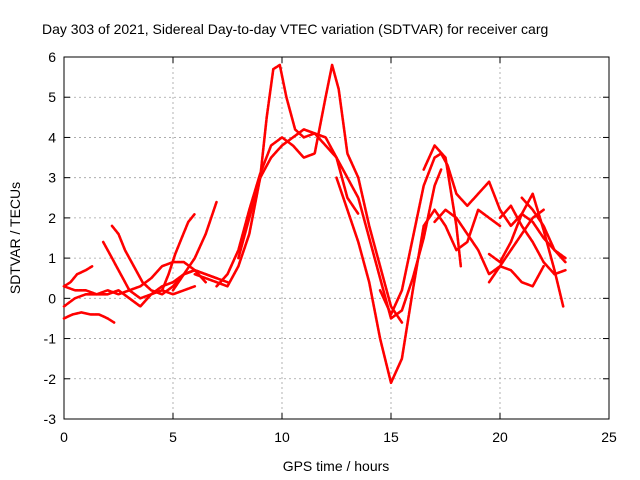 The width and height of the screenshot is (640, 480). I want to click on x-tick-label: 5, so click(173, 437).